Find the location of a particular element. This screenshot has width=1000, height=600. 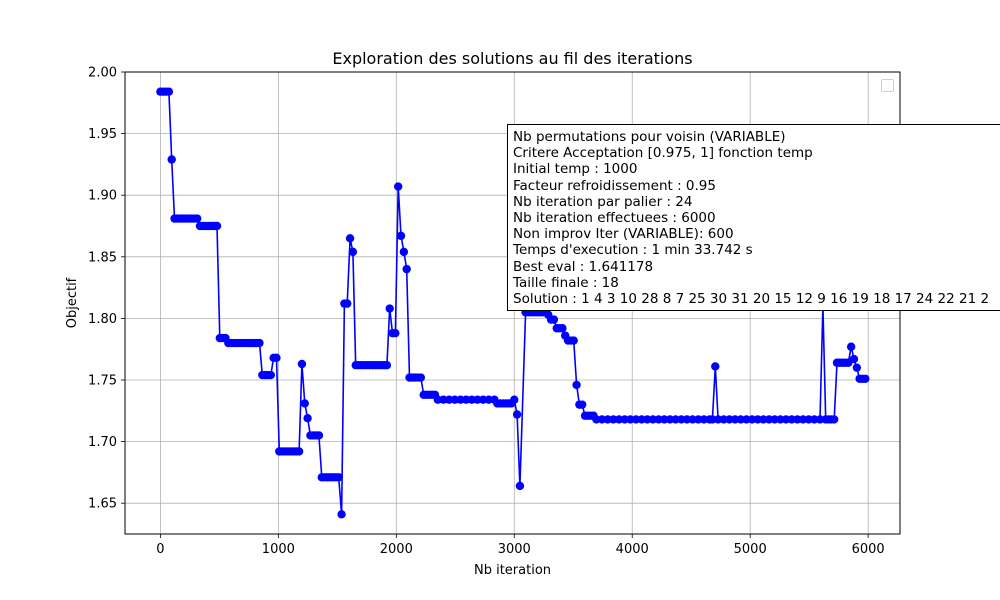

annotation-line: Nb iteration par palier : 24 is located at coordinates (603, 201).